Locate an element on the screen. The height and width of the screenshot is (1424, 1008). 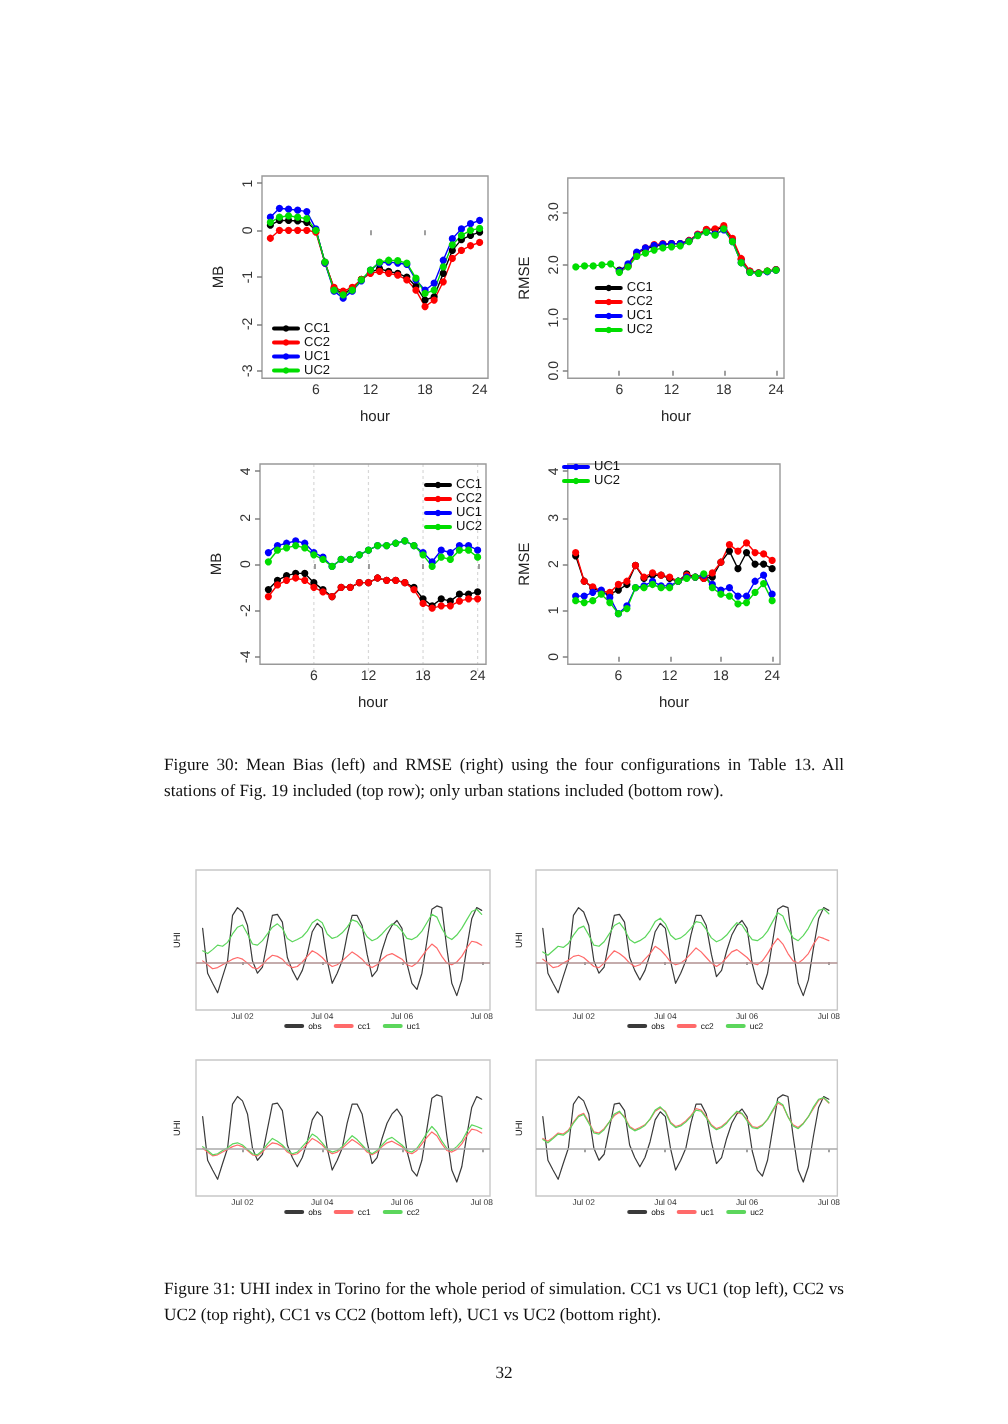
caption: Figure 31: UHI index in Torino for the whole period of simulation. CC1 vs UC1 (top left), CC2 vs UC2 (top right), CC1 vs CC2 (bottom left), UC1 vs UC2 (bottom right). is located at coordinates (504, 1302).